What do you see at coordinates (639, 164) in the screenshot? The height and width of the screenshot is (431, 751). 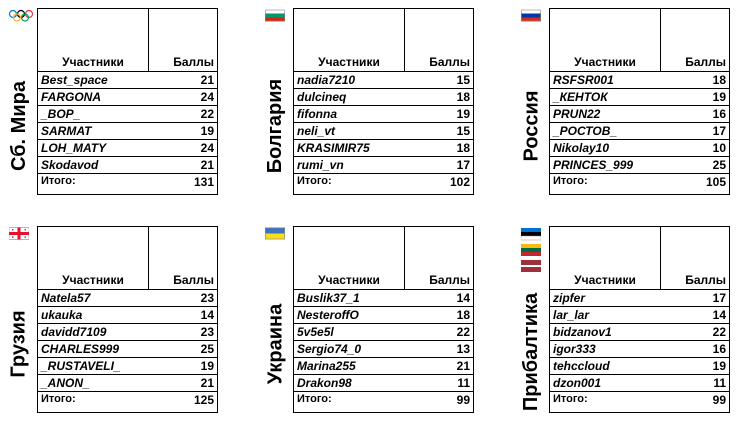 I see `table-row: PRINCES_999 25` at bounding box center [639, 164].